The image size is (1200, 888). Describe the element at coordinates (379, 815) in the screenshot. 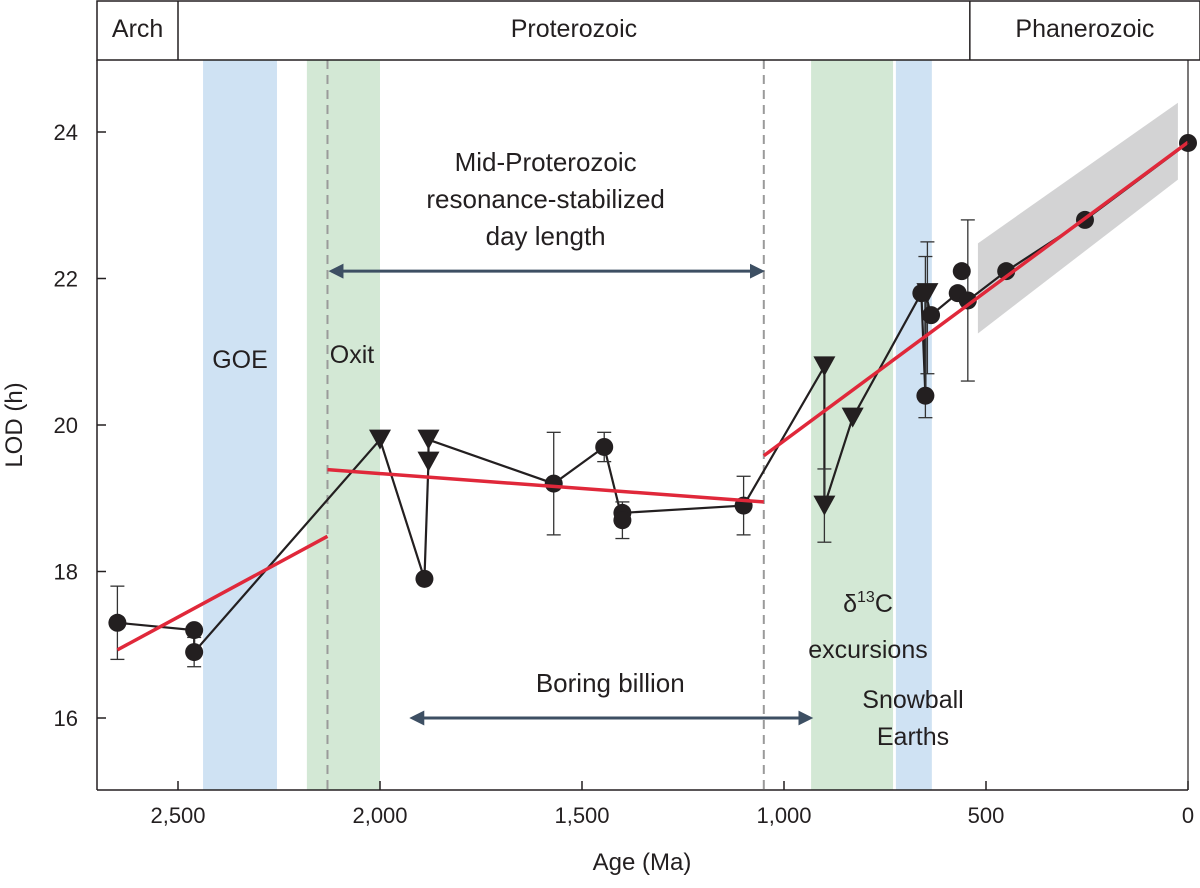

I see `x-tick-label: 2,000` at that location.